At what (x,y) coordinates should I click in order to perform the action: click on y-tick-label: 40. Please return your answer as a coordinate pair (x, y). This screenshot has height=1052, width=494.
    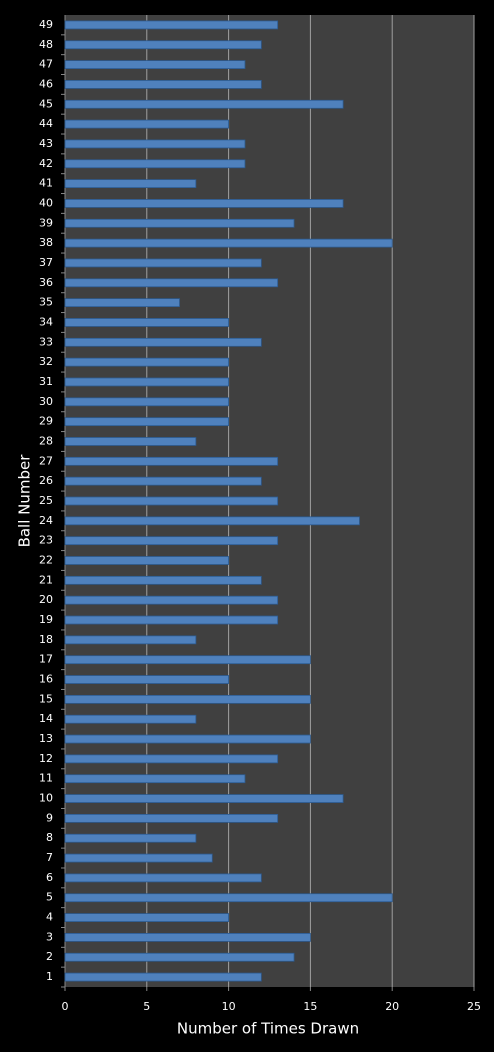
    Looking at the image, I should click on (46, 202).